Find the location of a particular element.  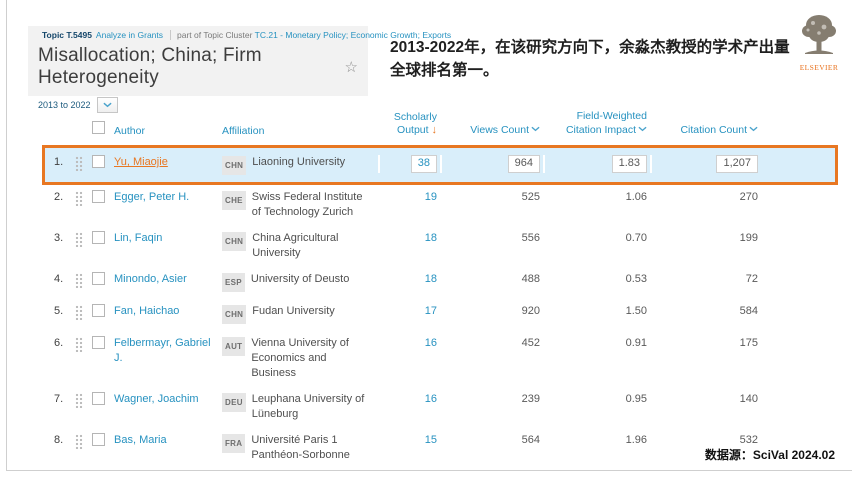

views-count-value: 525 is located at coordinates (530, 197).